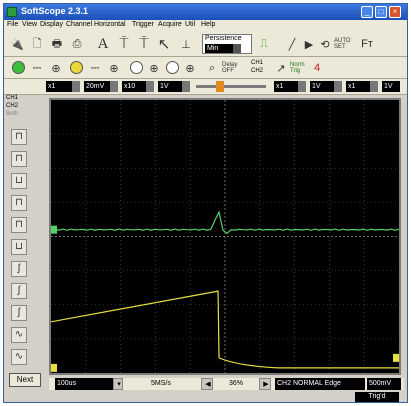 This screenshot has width=411, height=406. What do you see at coordinates (30, 24) in the screenshot?
I see `menu-view: View` at bounding box center [30, 24].